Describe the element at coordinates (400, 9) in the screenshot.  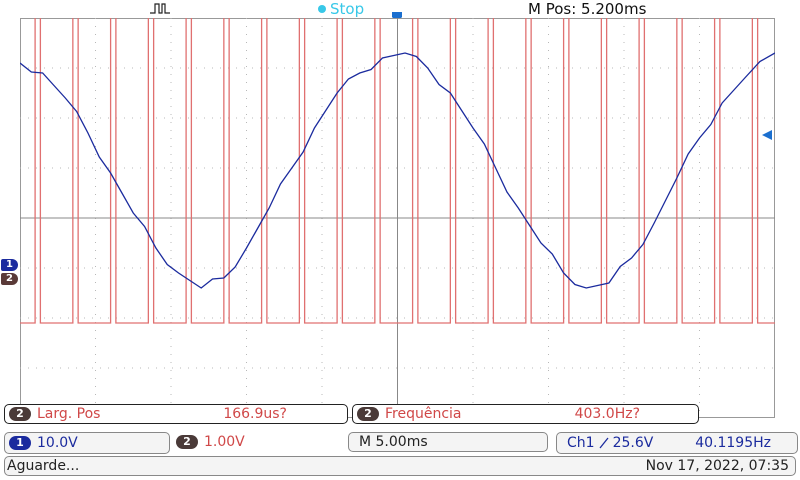
I see `top-status-bar: Stop M Pos: 5.200ms` at that location.